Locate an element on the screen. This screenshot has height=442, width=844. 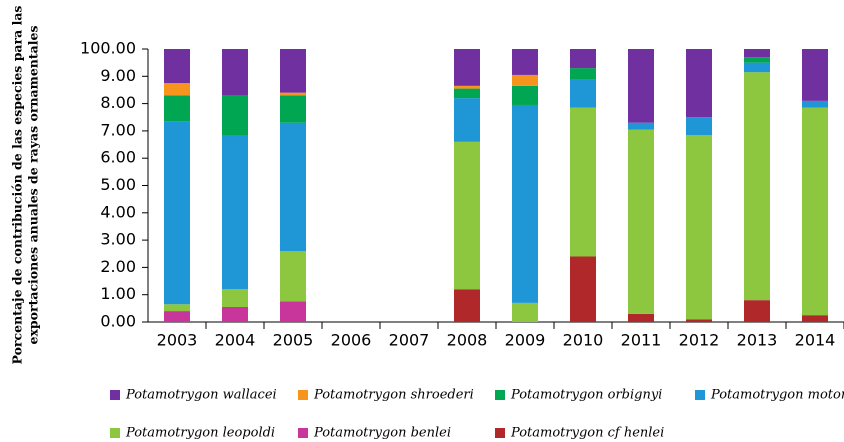
y-tick-label: 9.00 is located at coordinates (118, 75).